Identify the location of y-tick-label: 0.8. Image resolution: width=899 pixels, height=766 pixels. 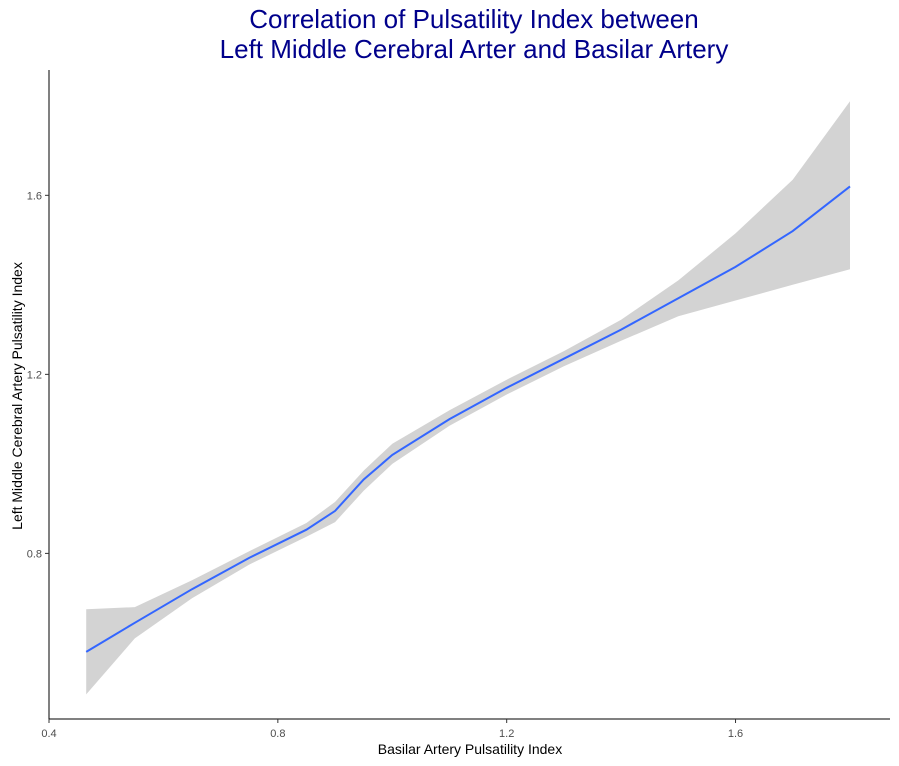
(34, 554).